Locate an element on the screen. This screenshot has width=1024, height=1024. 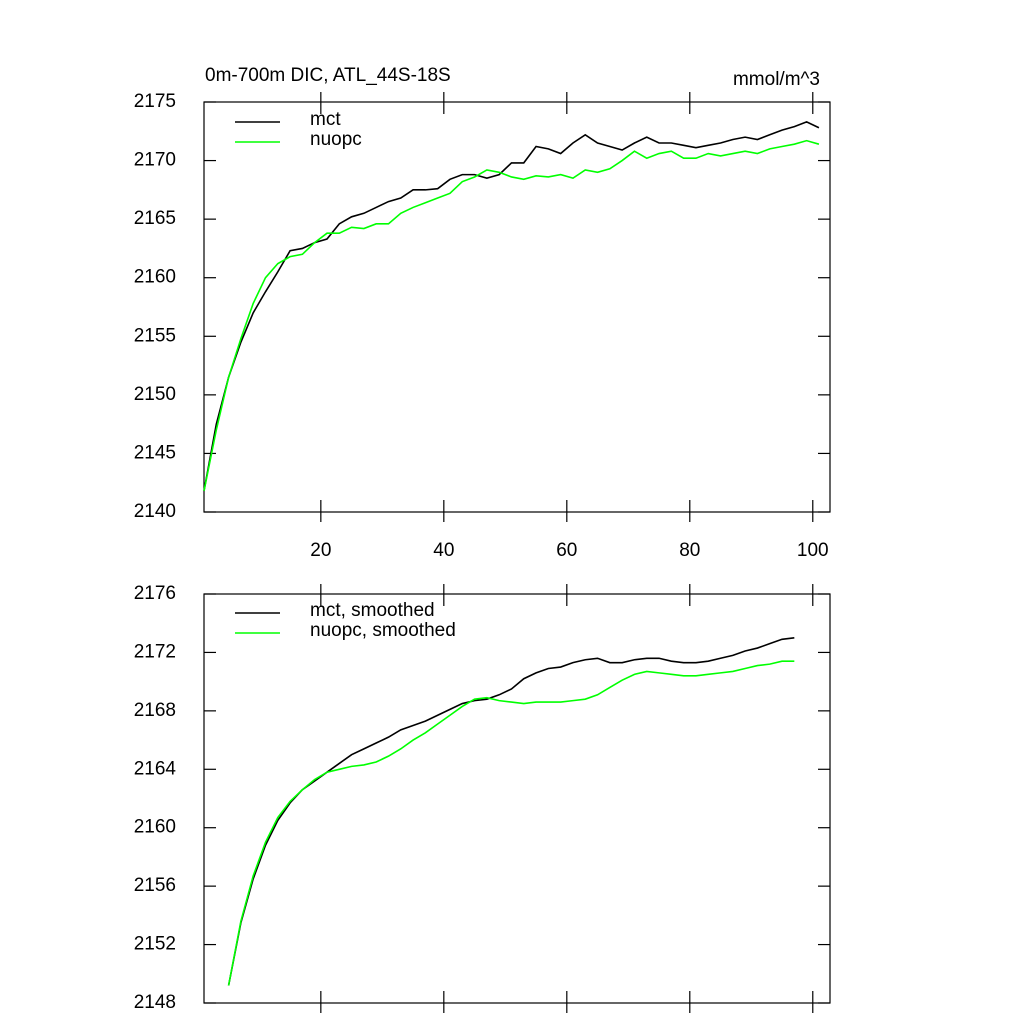
y-tick-label: 2170 is located at coordinates (155, 160).